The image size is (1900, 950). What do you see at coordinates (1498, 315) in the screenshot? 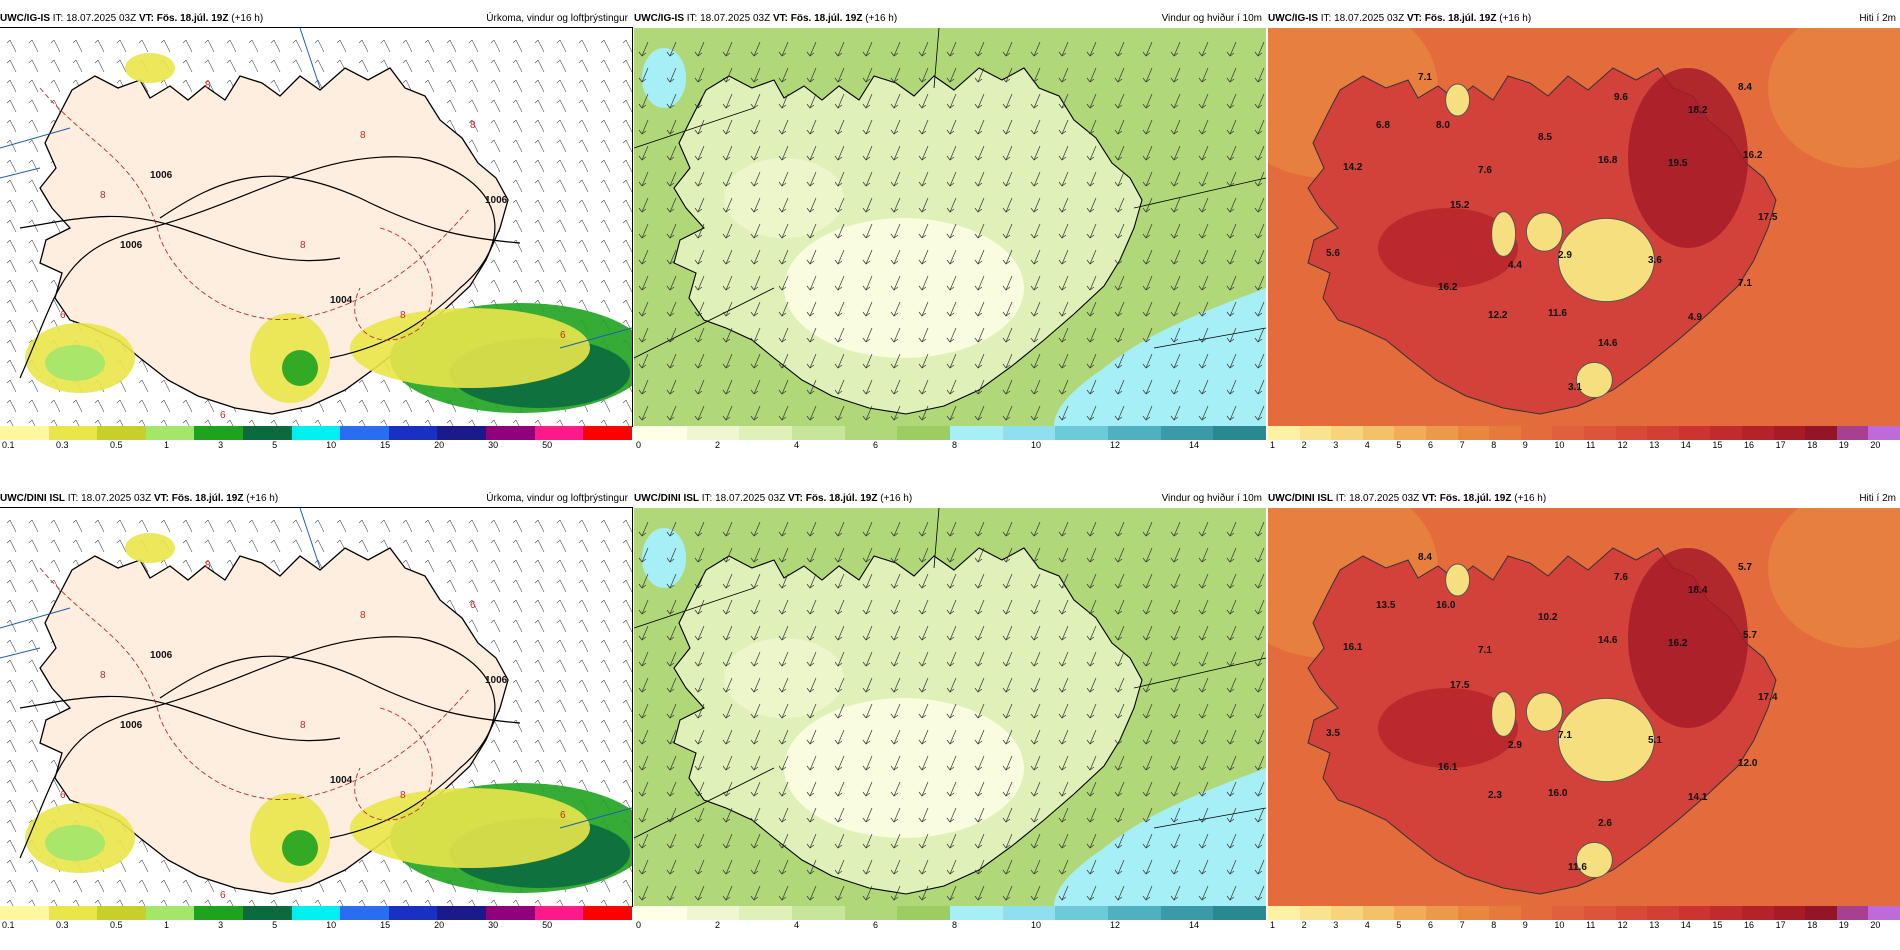
I see `temp-label: 12.2` at bounding box center [1498, 315].